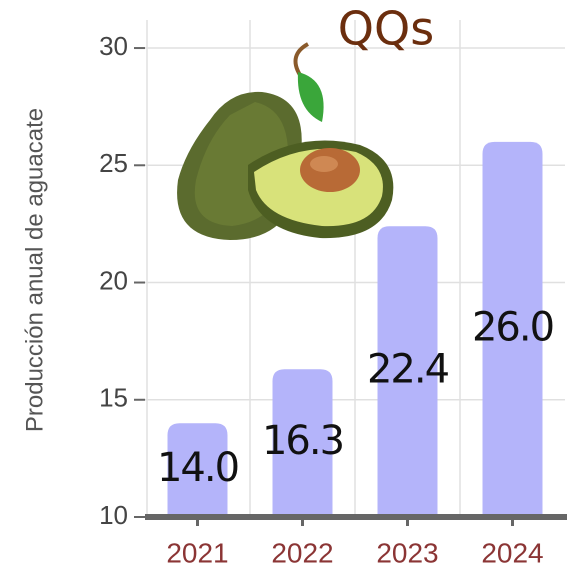 The width and height of the screenshot is (569, 572). Describe the element at coordinates (302, 552) in the screenshot. I see `x-tick-label: 2022` at that location.